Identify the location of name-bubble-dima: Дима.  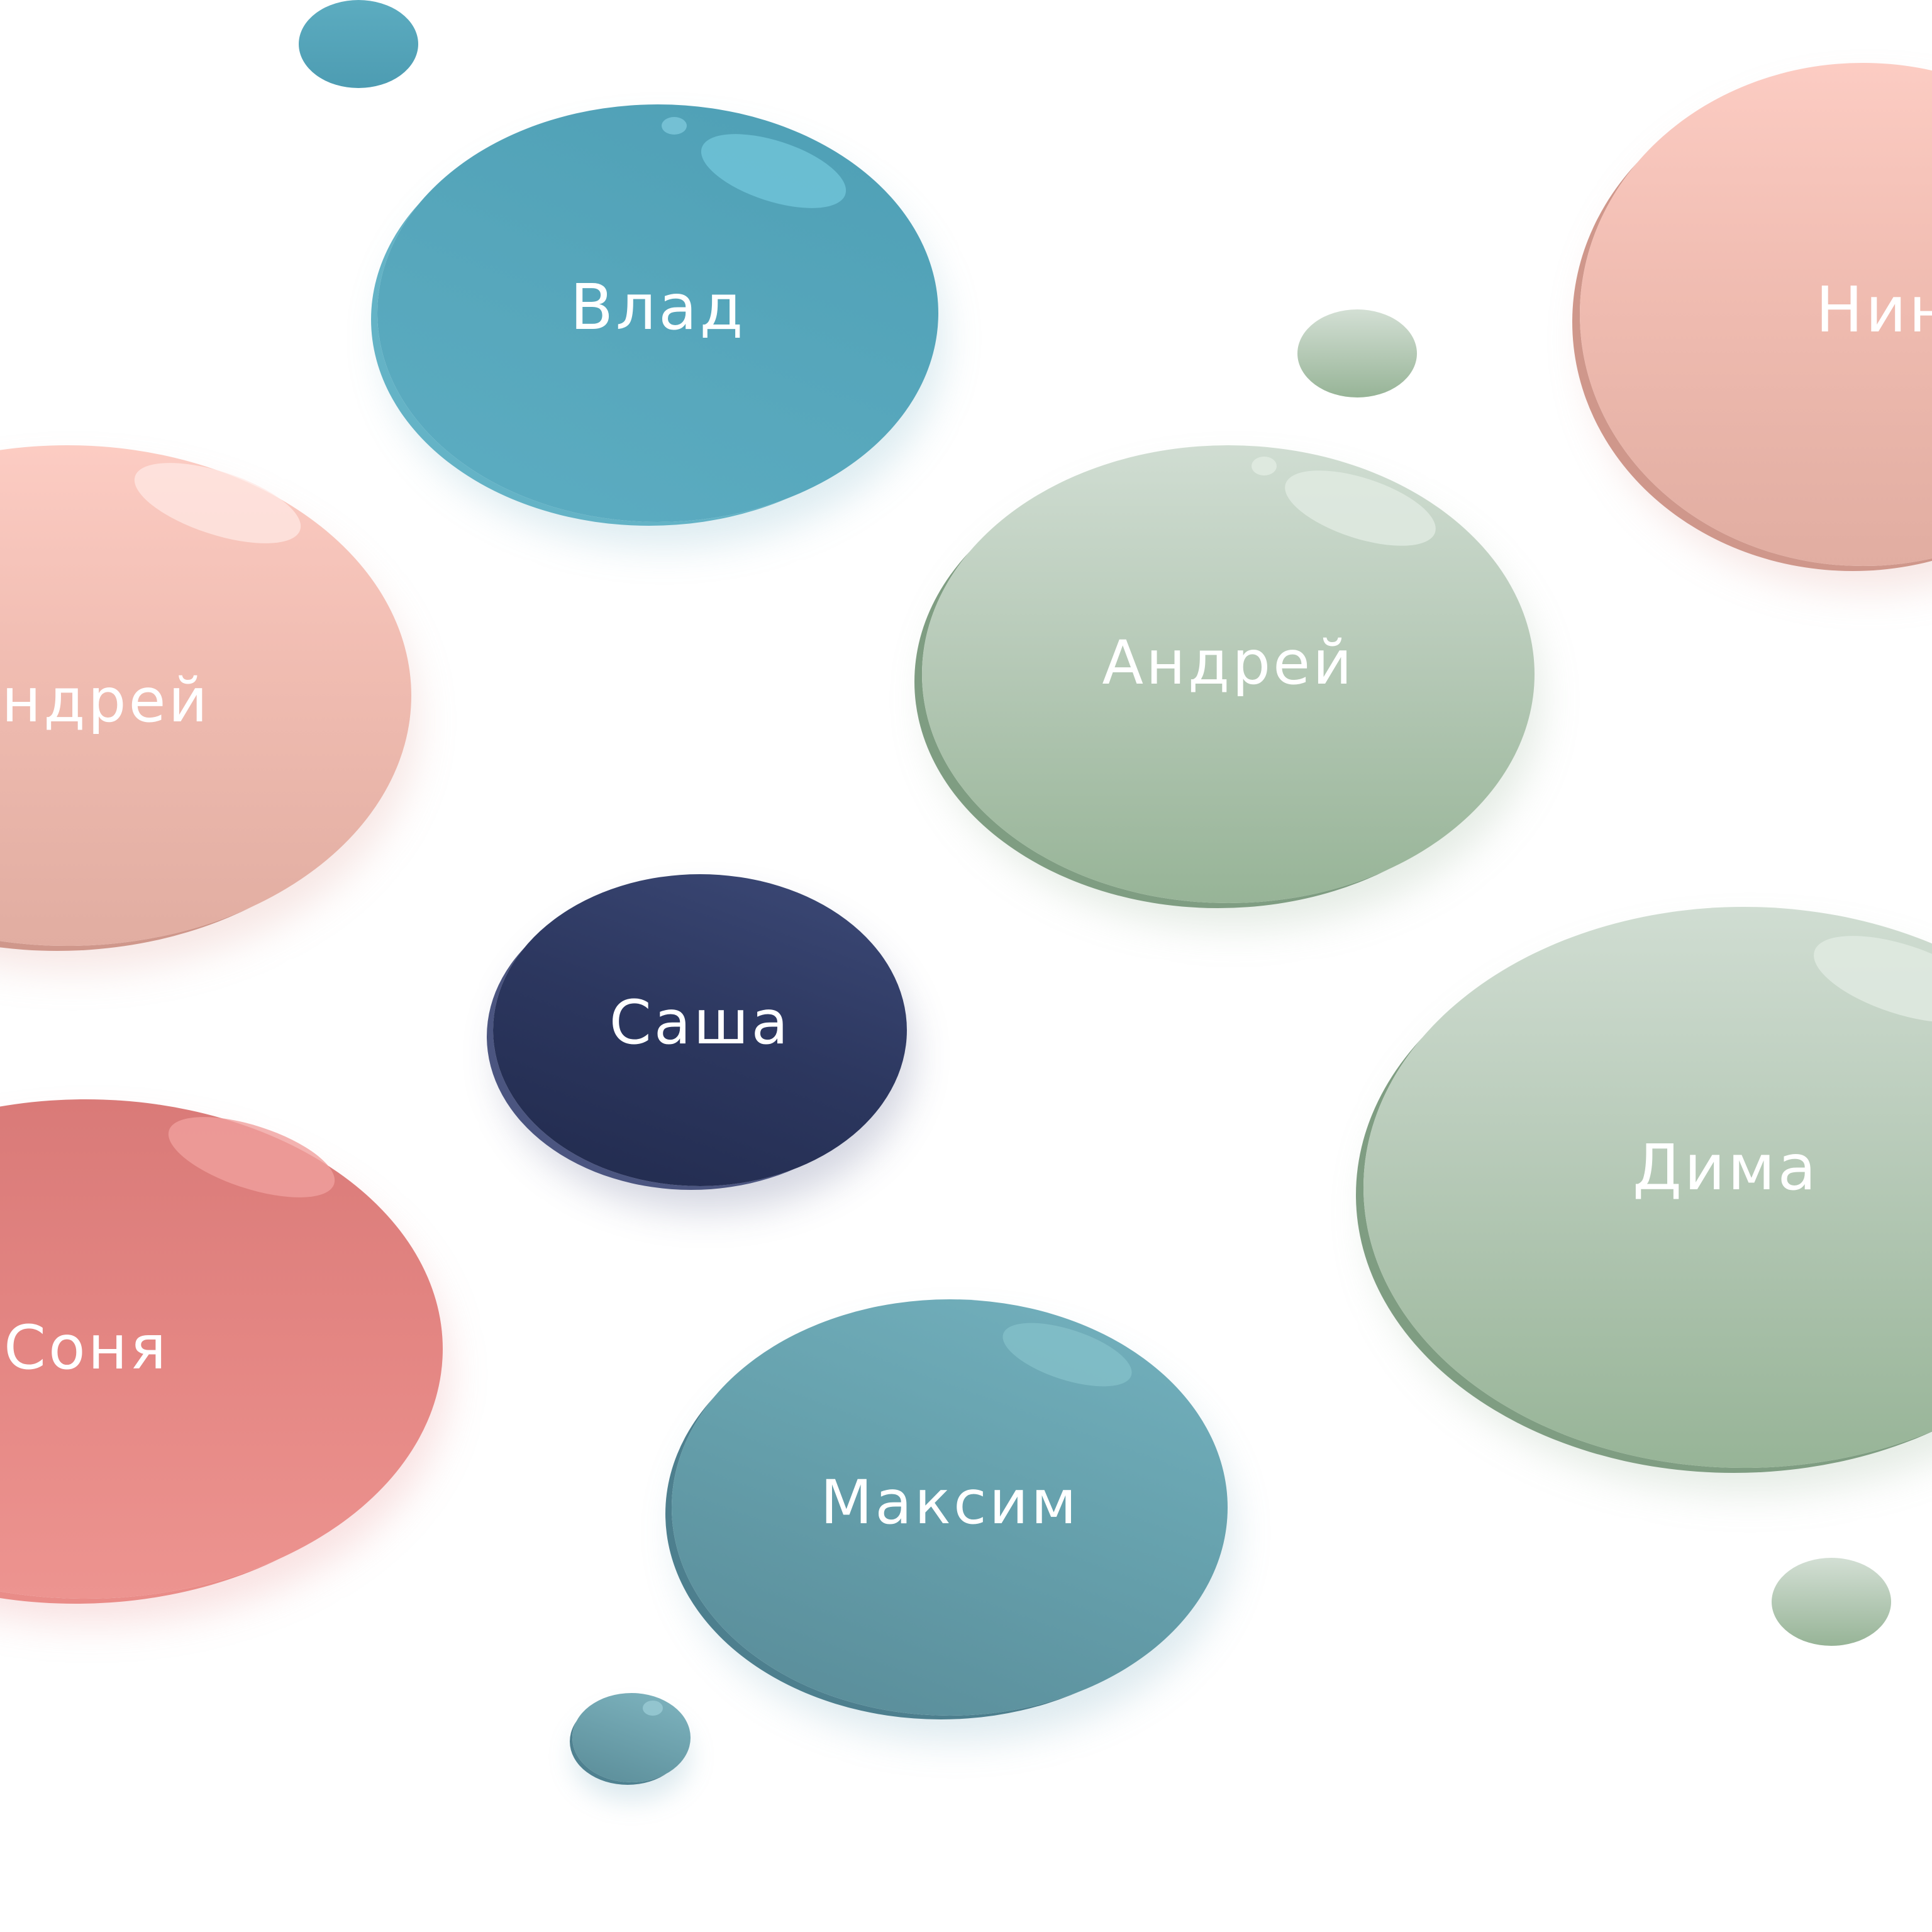
(1647, 1187).